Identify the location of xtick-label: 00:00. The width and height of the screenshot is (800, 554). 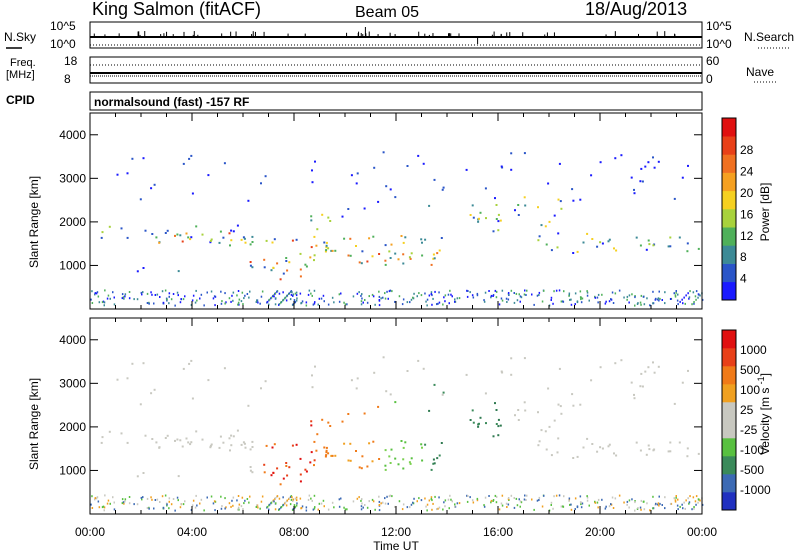
(90, 532).